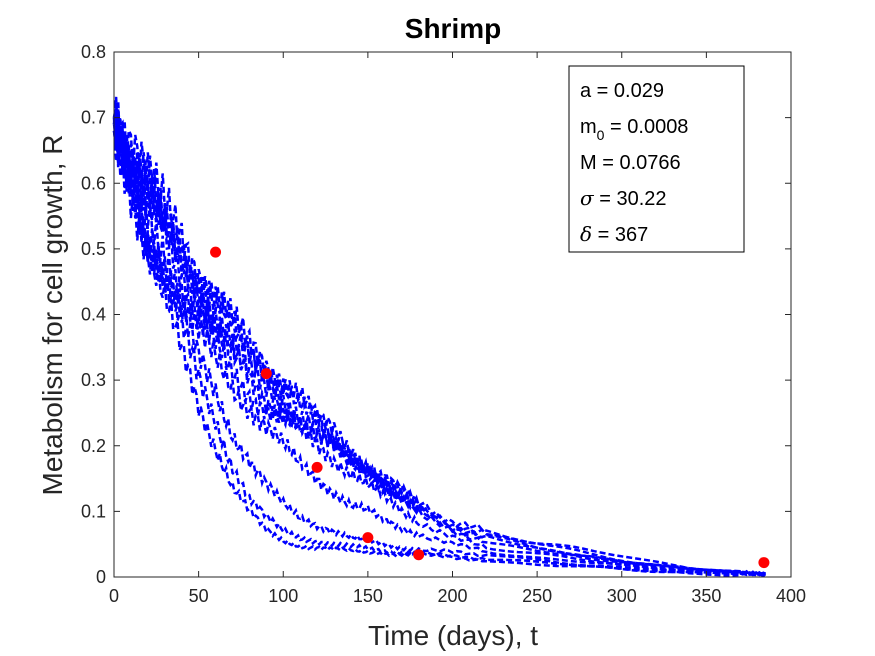  I want to click on chart-title: Shrimp, so click(453, 28).